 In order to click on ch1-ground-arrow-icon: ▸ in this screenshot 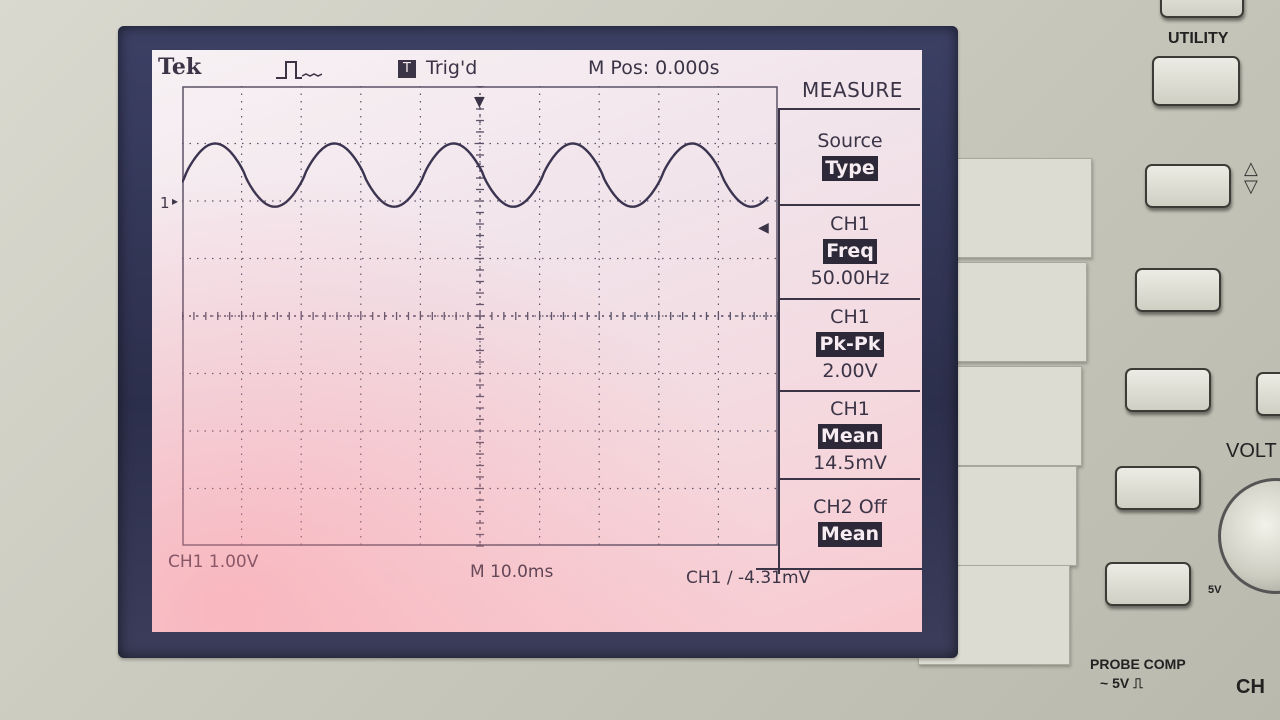, I will do `click(175, 201)`.